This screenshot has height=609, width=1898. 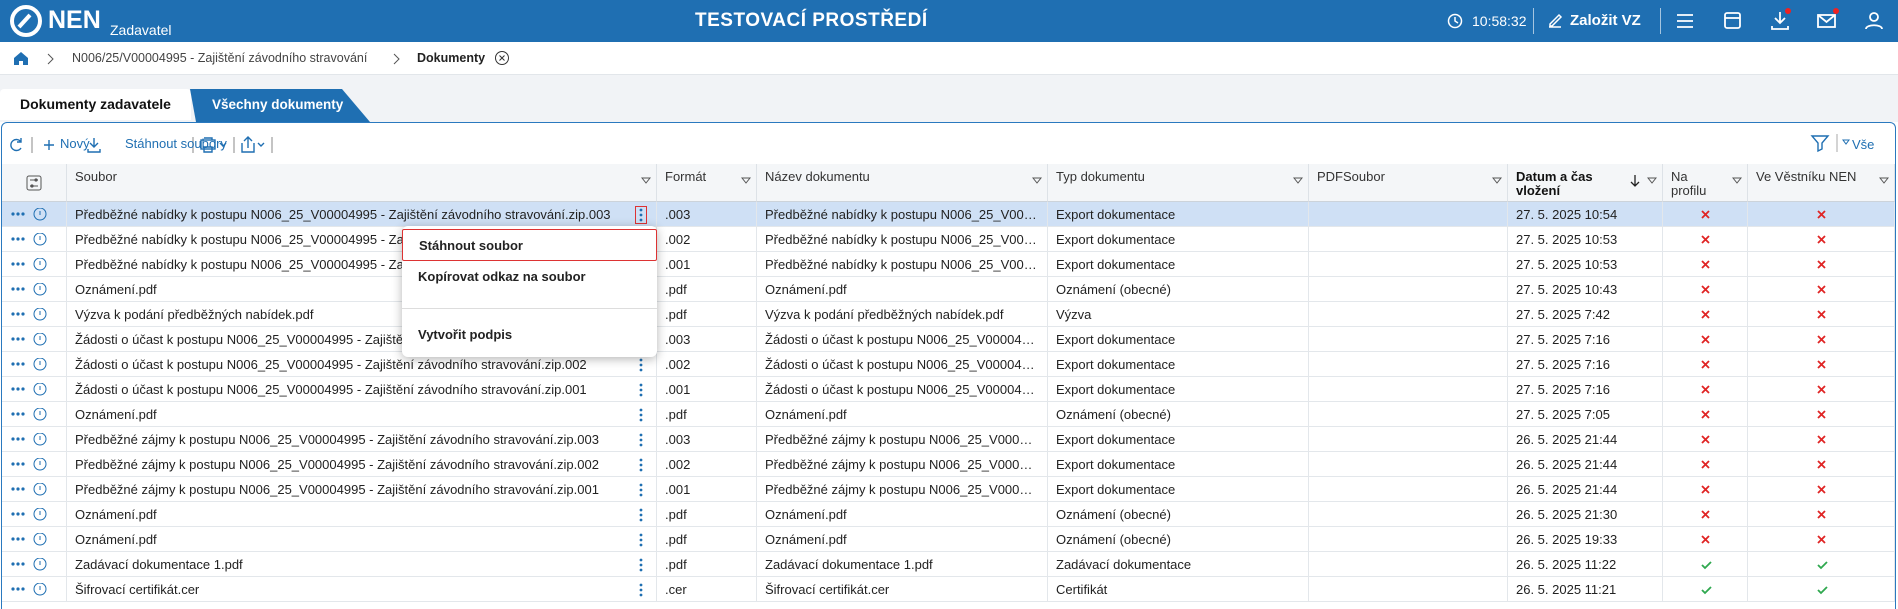 I want to click on tab-active: Dokumenty zadavatele, so click(x=95, y=104).